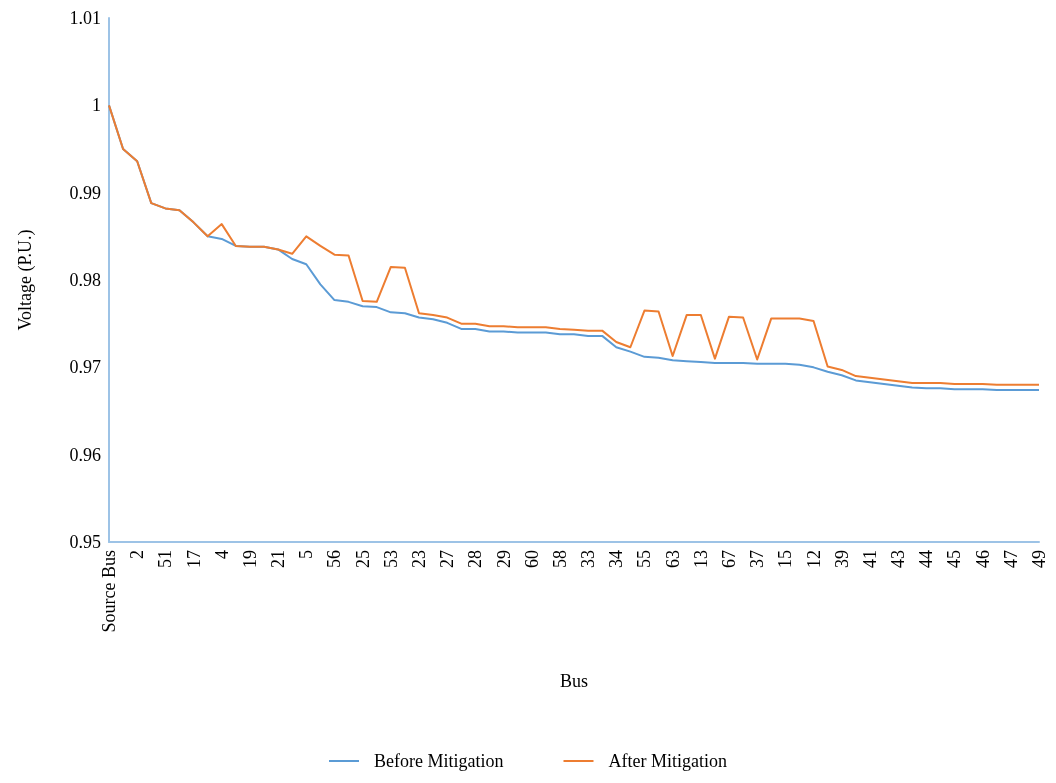 This screenshot has width=1056, height=783. Describe the element at coordinates (85, 454) in the screenshot. I see `y-tick-label: 0.96` at that location.